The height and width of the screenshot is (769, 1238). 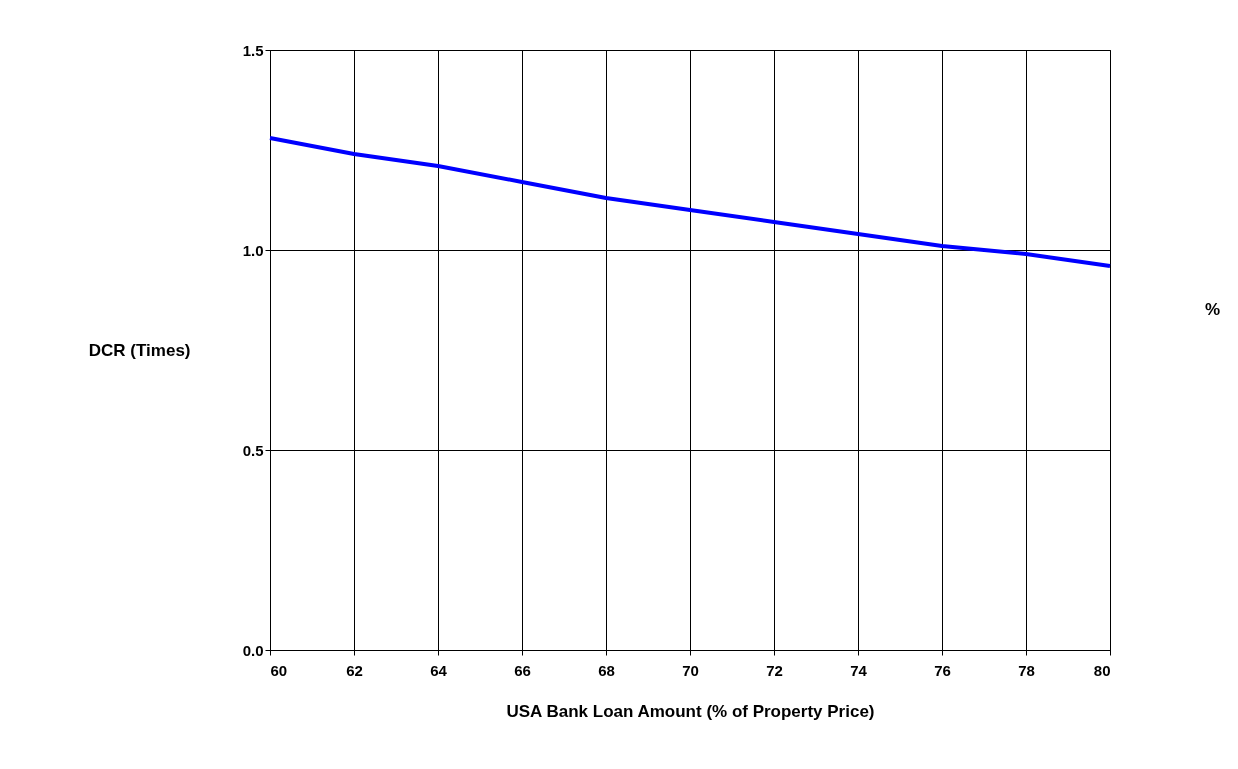 I want to click on x-tick-label: 80, so click(x=1102, y=670).